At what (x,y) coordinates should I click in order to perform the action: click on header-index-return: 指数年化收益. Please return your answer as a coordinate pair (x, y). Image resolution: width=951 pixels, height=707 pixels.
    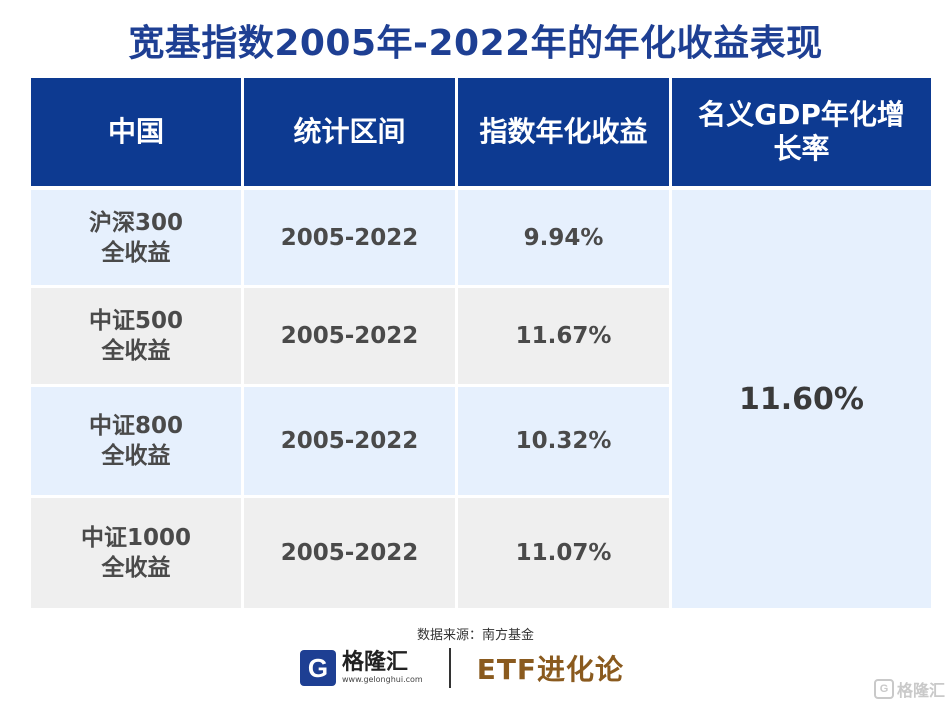
    Looking at the image, I should click on (563, 132).